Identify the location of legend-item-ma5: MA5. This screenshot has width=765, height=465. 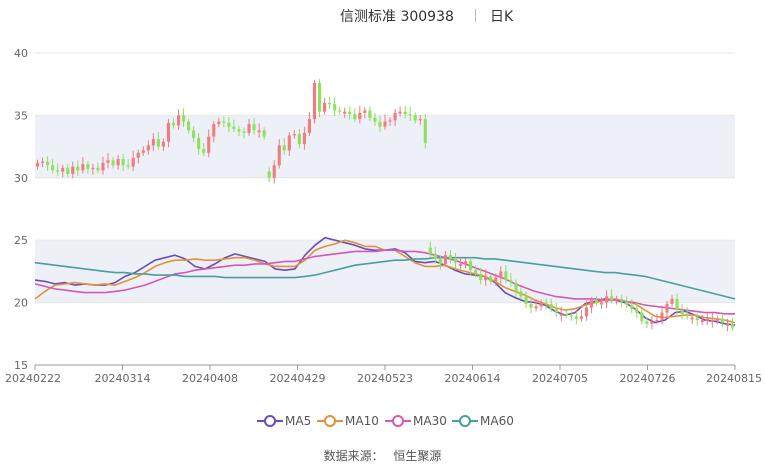
(287, 421).